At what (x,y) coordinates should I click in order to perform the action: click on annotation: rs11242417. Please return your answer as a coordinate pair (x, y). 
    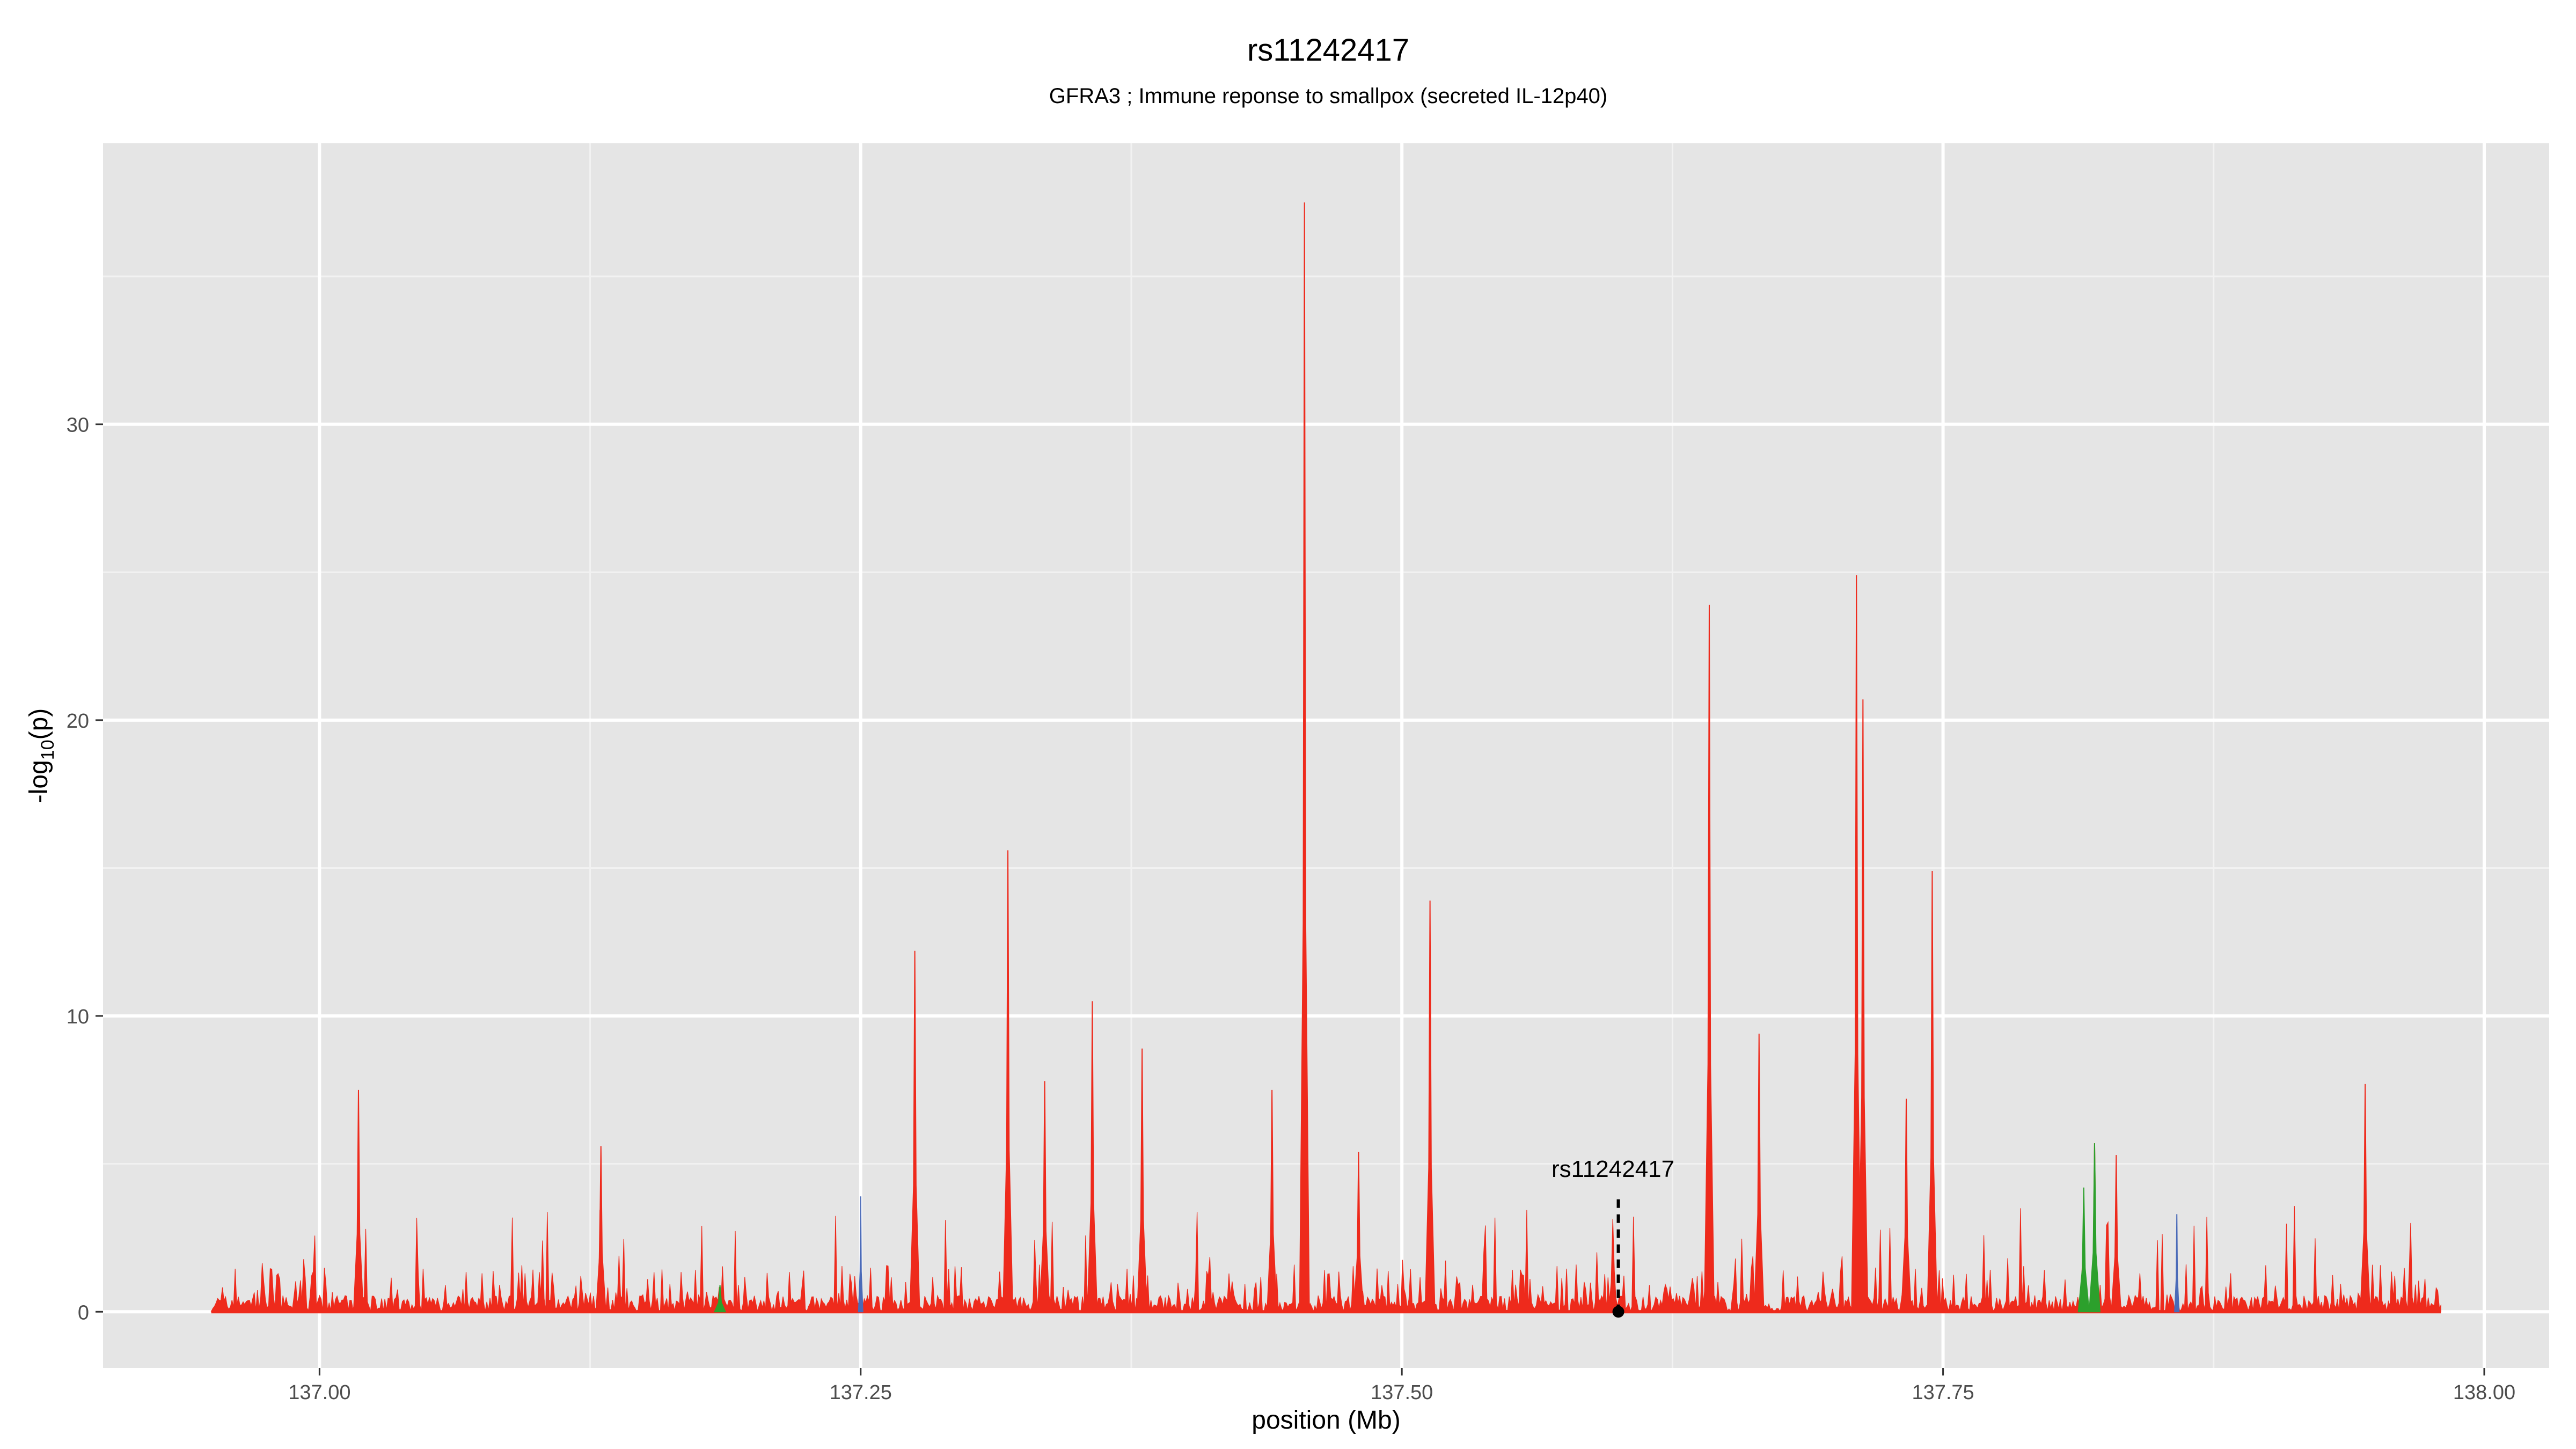
    Looking at the image, I should click on (1613, 1237).